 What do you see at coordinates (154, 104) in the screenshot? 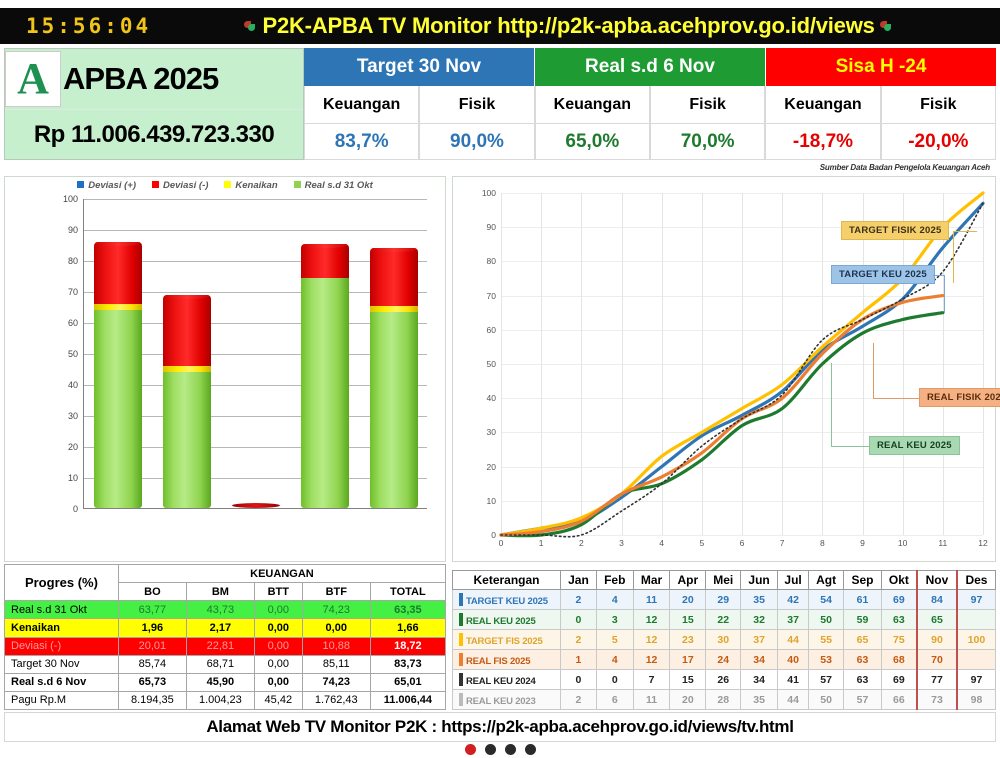
I see `header-identity-block: A APBA 2025 Rp 11.006.439.723.330` at bounding box center [154, 104].